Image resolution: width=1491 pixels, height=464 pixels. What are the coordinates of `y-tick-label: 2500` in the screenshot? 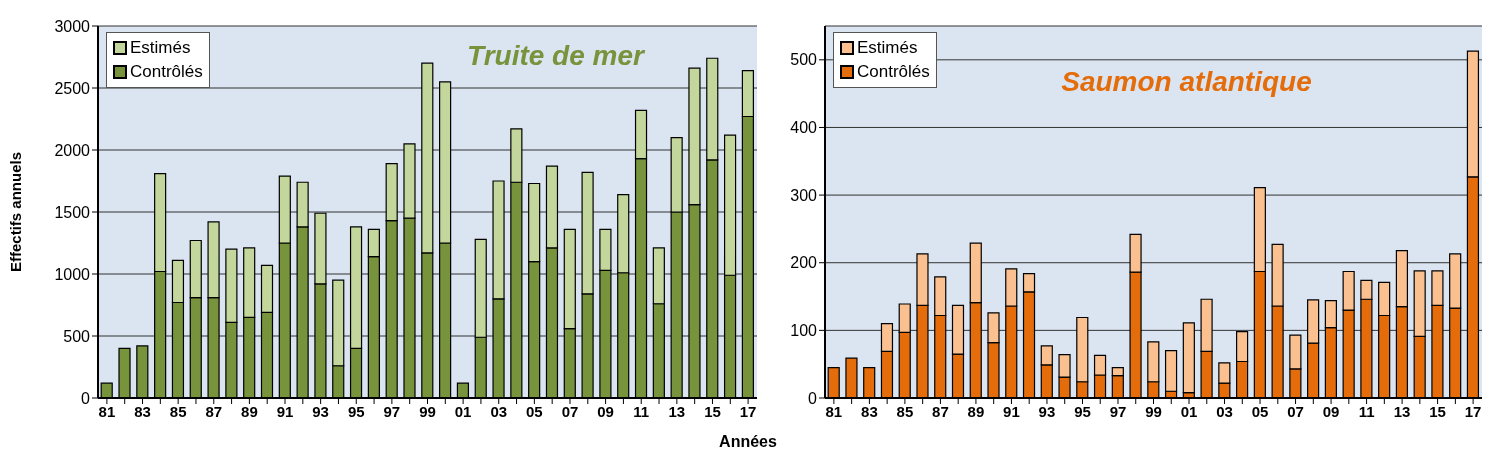 It's located at (72, 88).